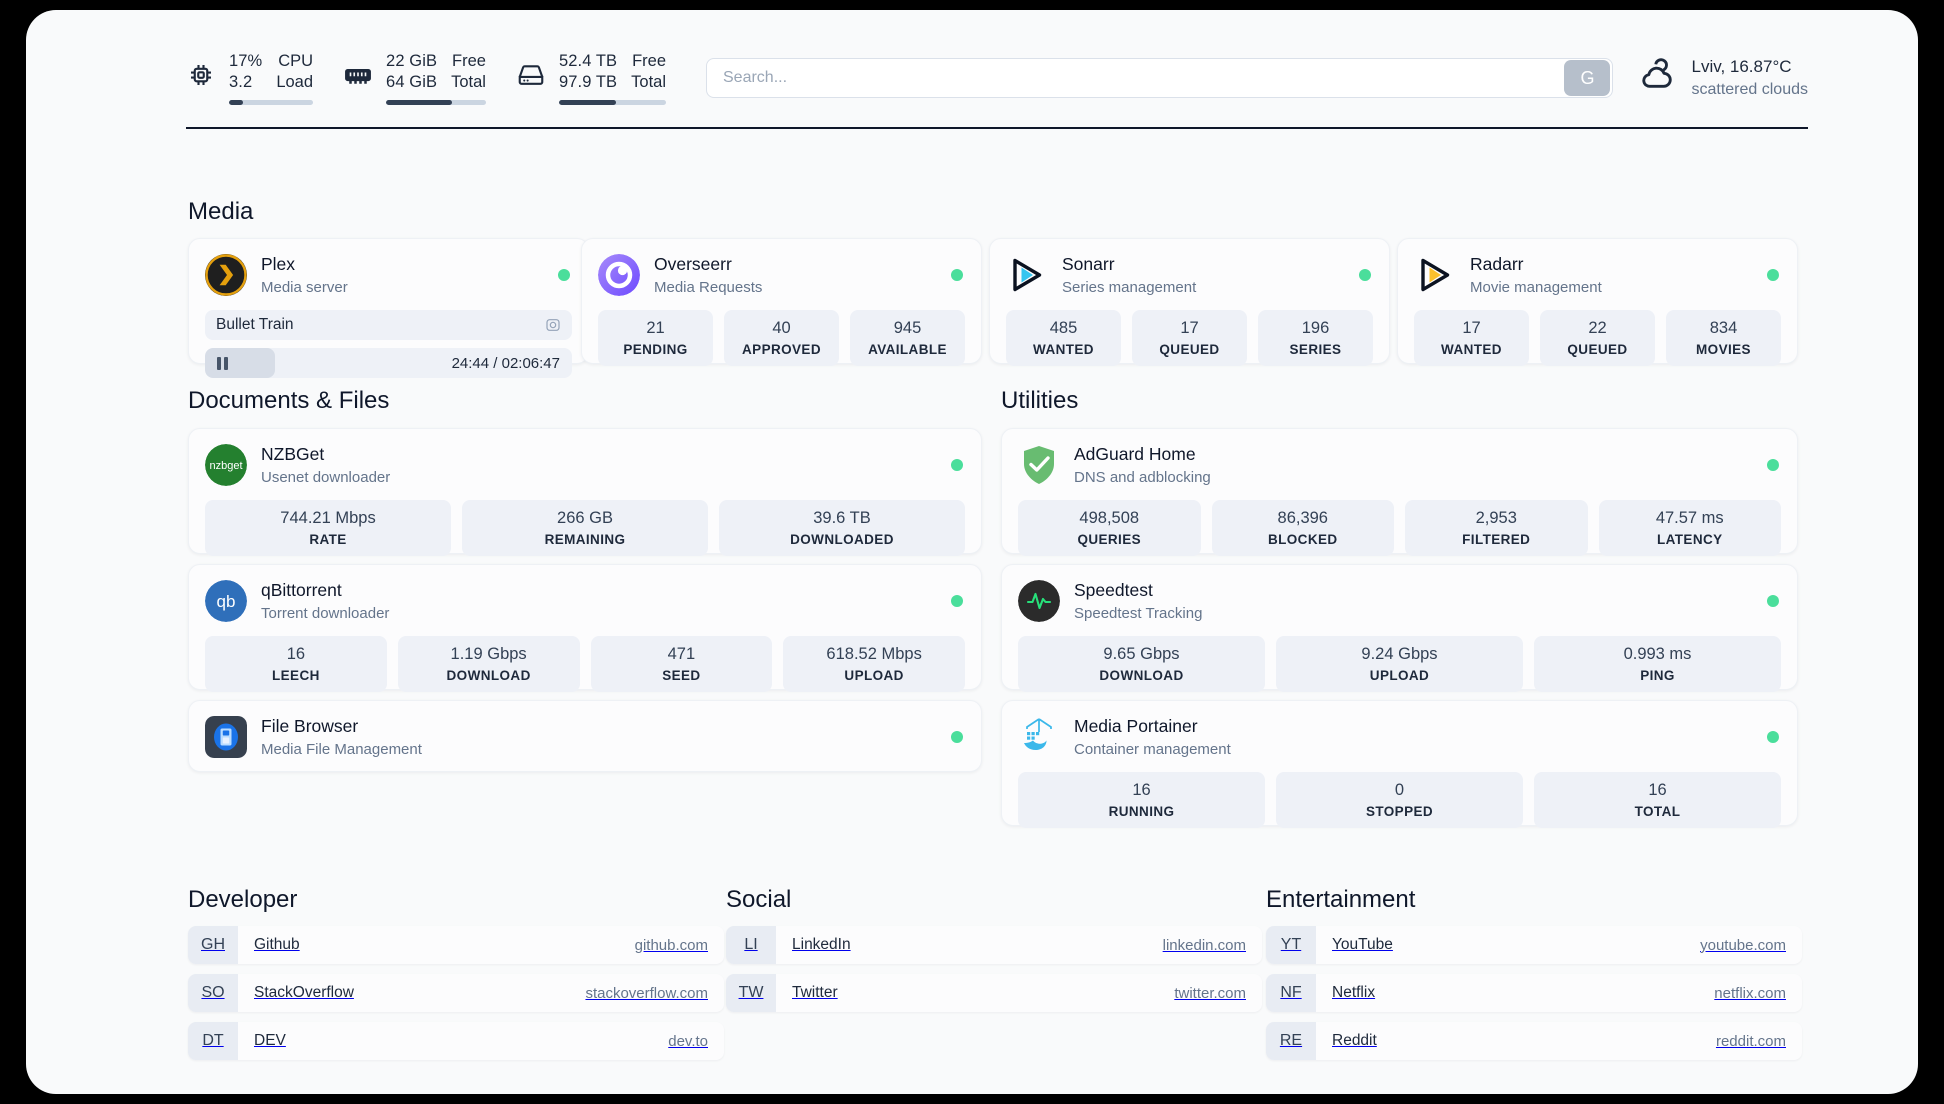 The width and height of the screenshot is (1944, 1104). I want to click on stat-value: 471, so click(681, 654).